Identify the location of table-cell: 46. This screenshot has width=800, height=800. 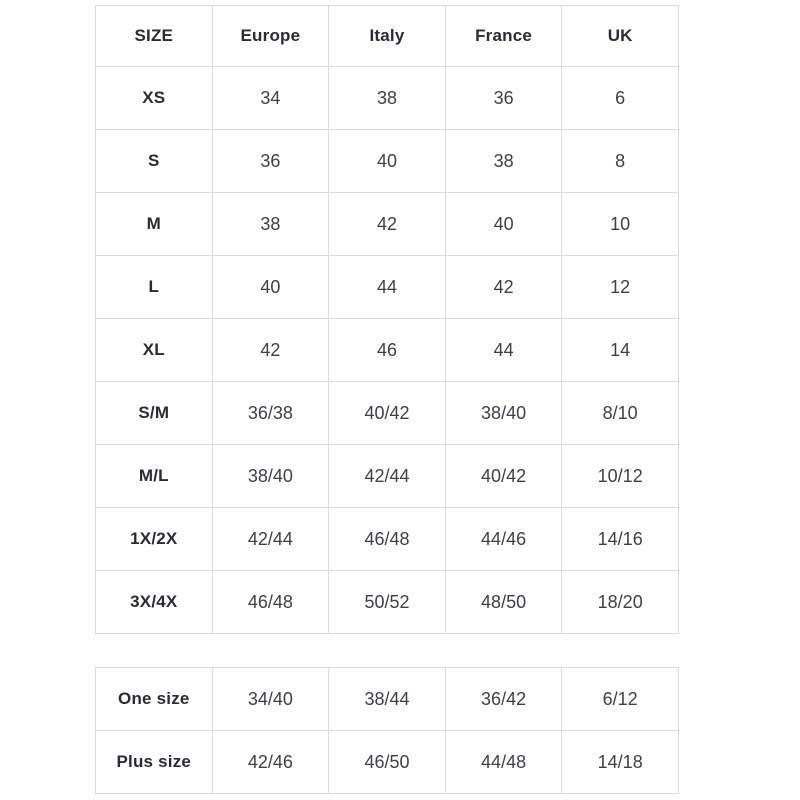
(387, 350).